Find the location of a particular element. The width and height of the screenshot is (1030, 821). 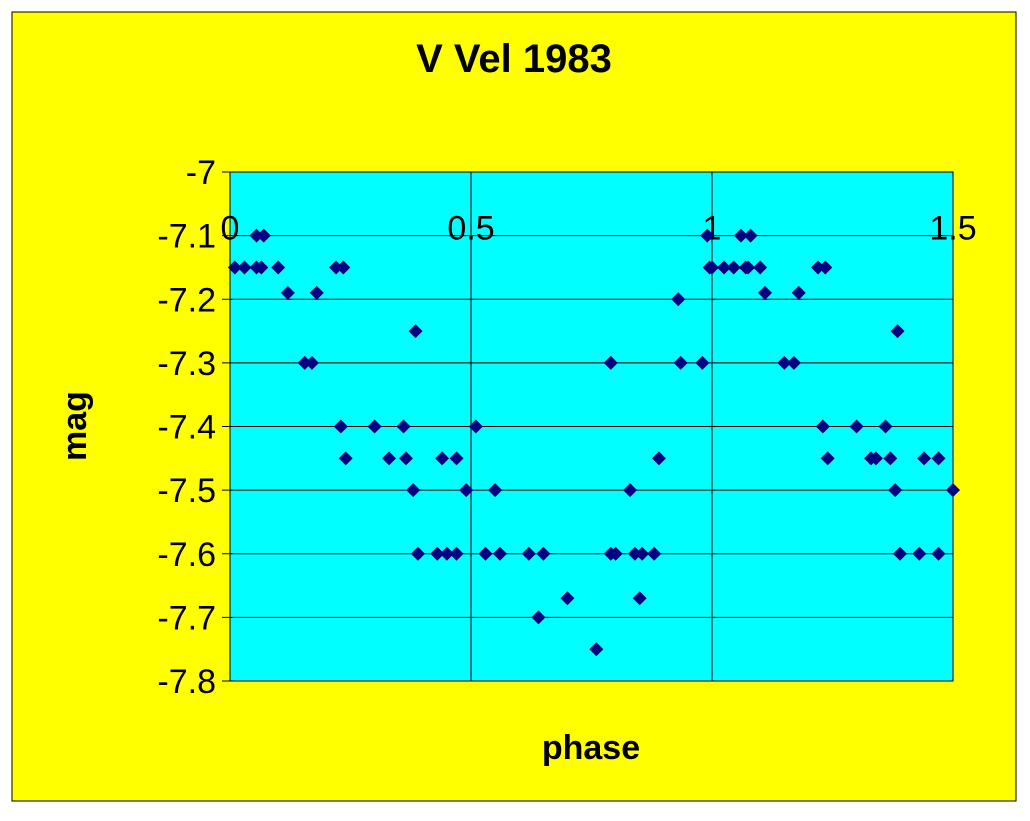

x-tick-label: 0 is located at coordinates (230, 229).